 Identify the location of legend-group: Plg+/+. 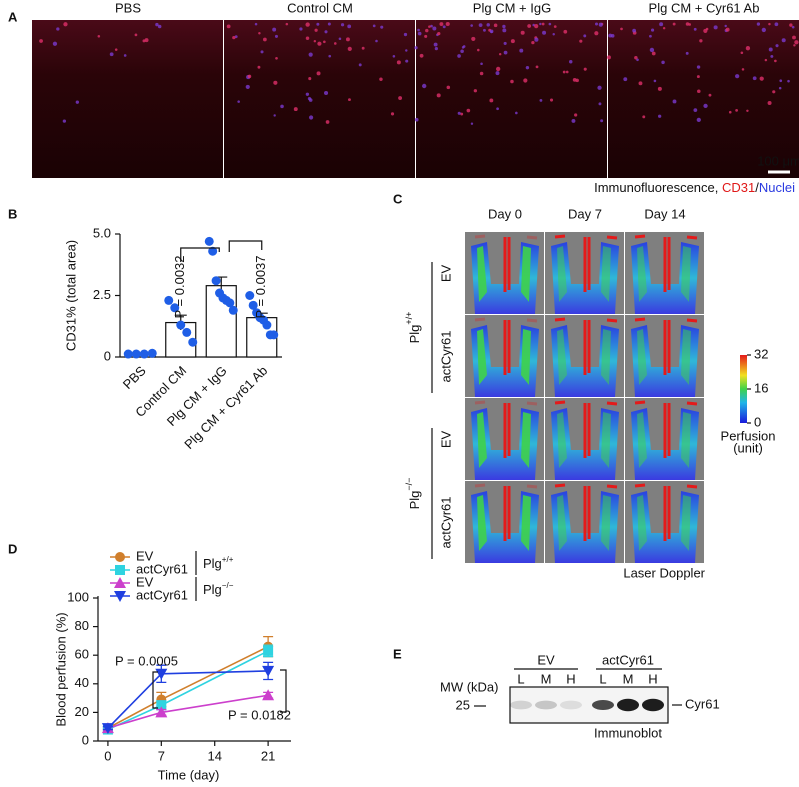
(218, 563).